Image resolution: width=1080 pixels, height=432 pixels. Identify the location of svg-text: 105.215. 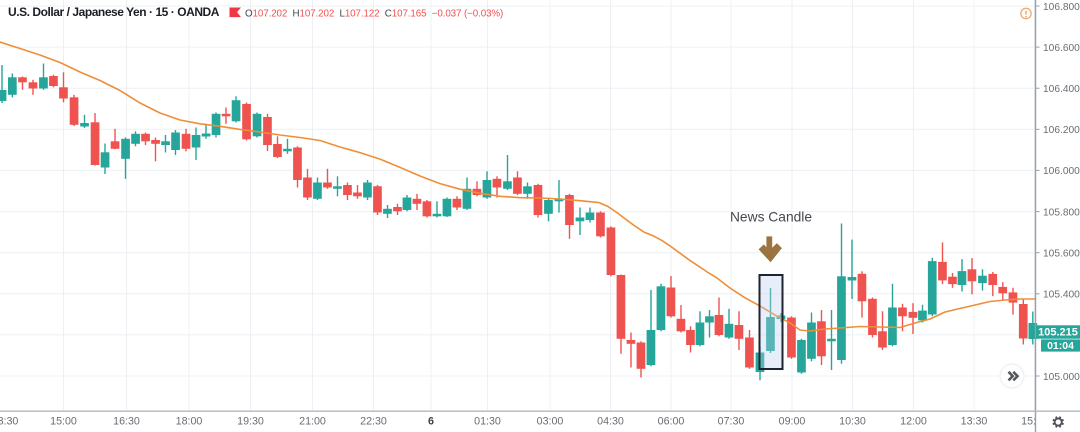
(1058, 333).